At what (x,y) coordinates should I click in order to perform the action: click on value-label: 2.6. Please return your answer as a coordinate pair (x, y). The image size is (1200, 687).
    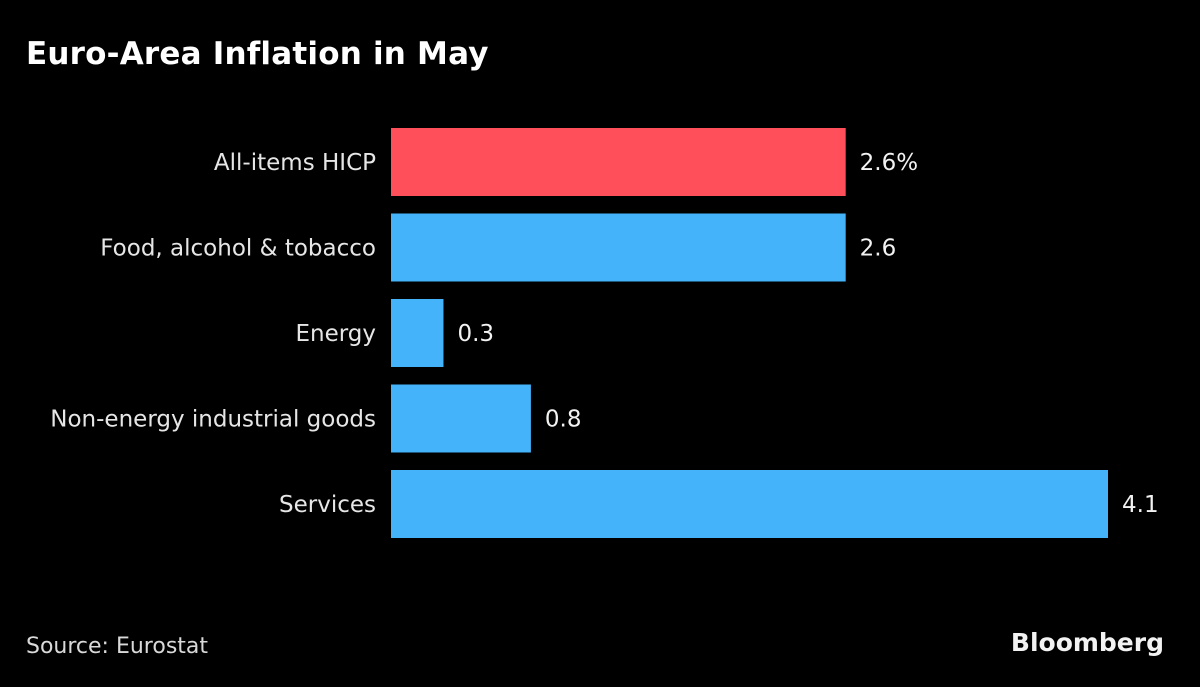
    Looking at the image, I should click on (878, 249).